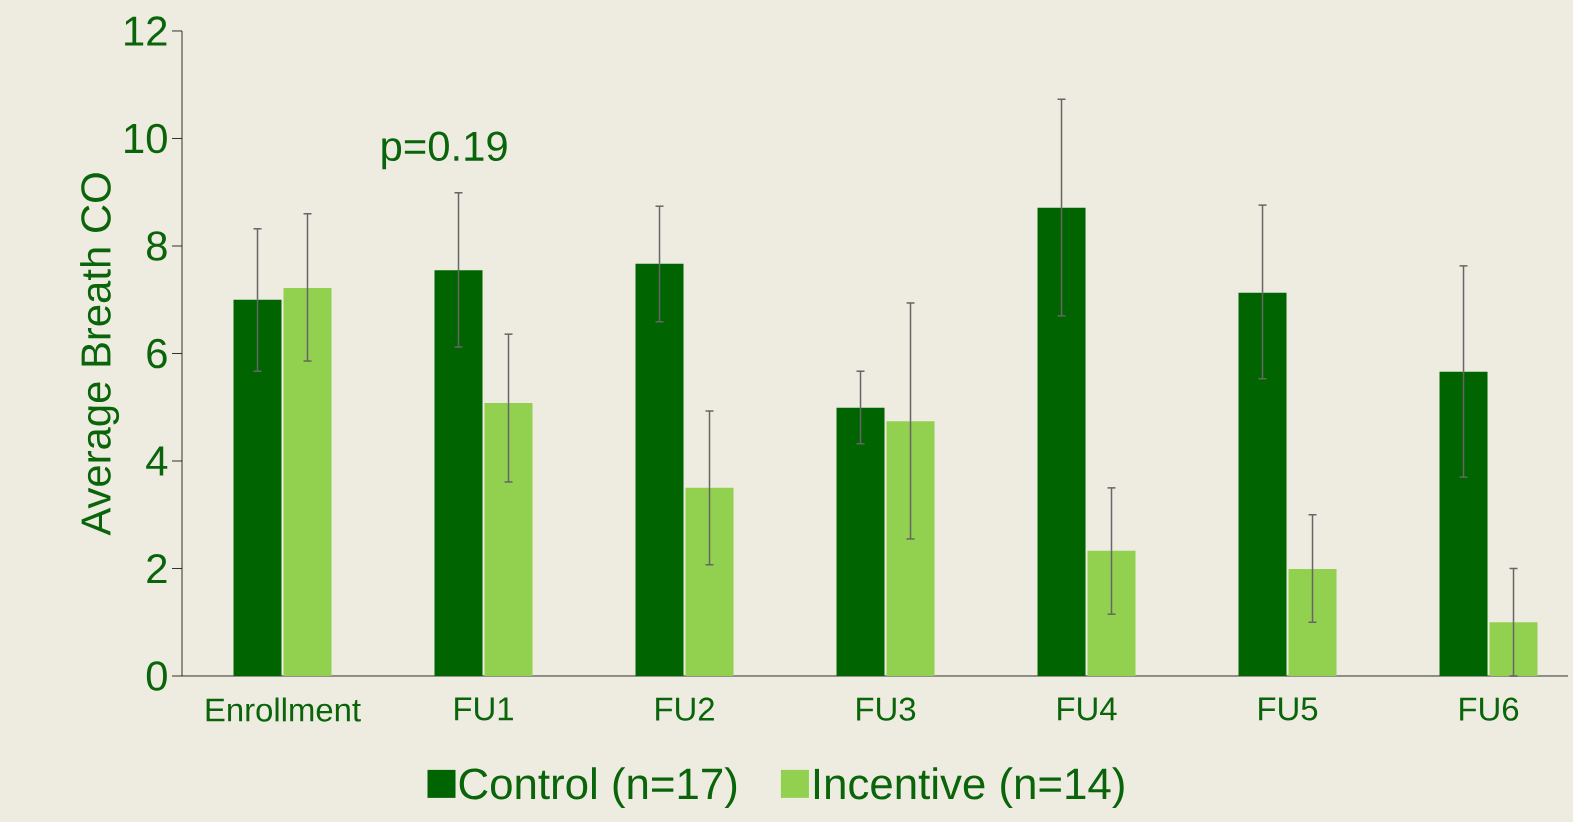  Describe the element at coordinates (1087, 709) in the screenshot. I see `x-tick-label: FU4` at that location.